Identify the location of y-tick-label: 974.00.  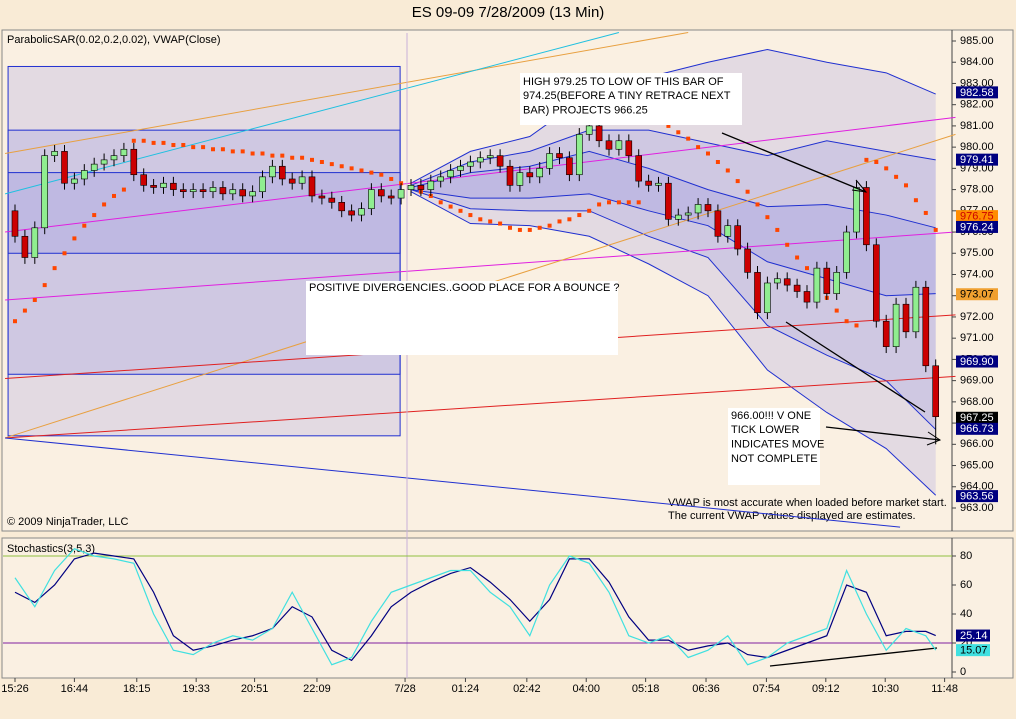
(977, 274).